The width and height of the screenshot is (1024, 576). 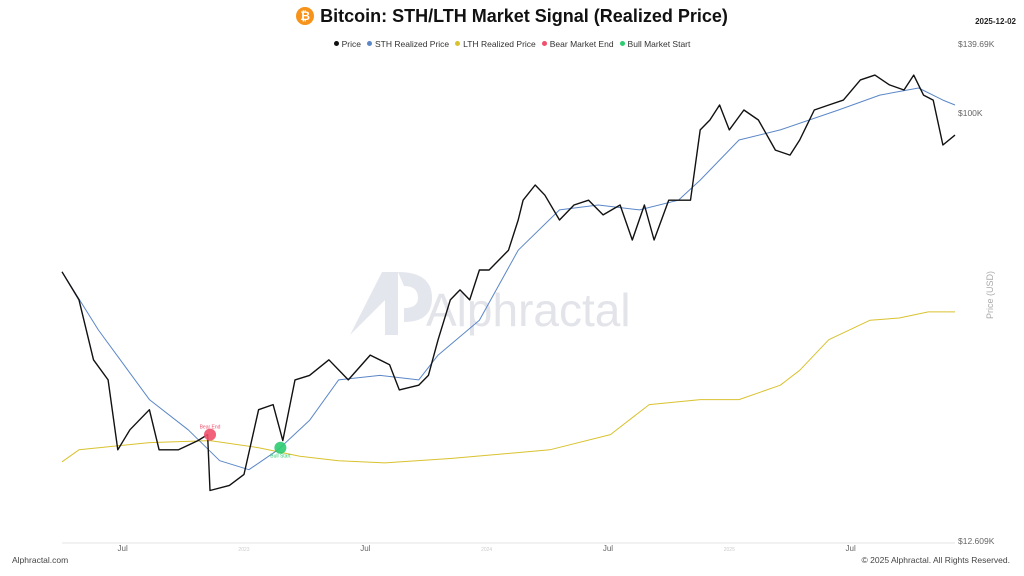 I want to click on x-tick-label: 2025, so click(x=729, y=550).